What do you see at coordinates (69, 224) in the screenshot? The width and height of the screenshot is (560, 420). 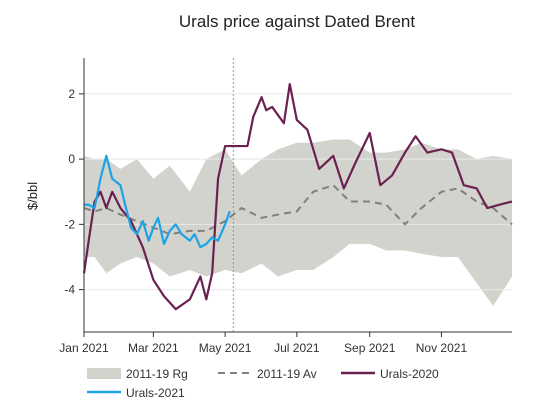 I see `y-tick-label: -2` at bounding box center [69, 224].